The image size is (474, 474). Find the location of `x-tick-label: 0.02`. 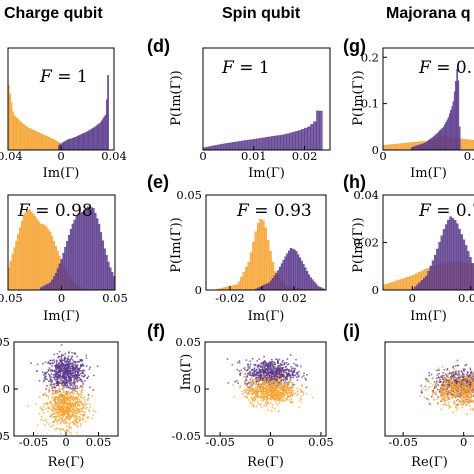

x-tick-label: 0.02 is located at coordinates (305, 156).